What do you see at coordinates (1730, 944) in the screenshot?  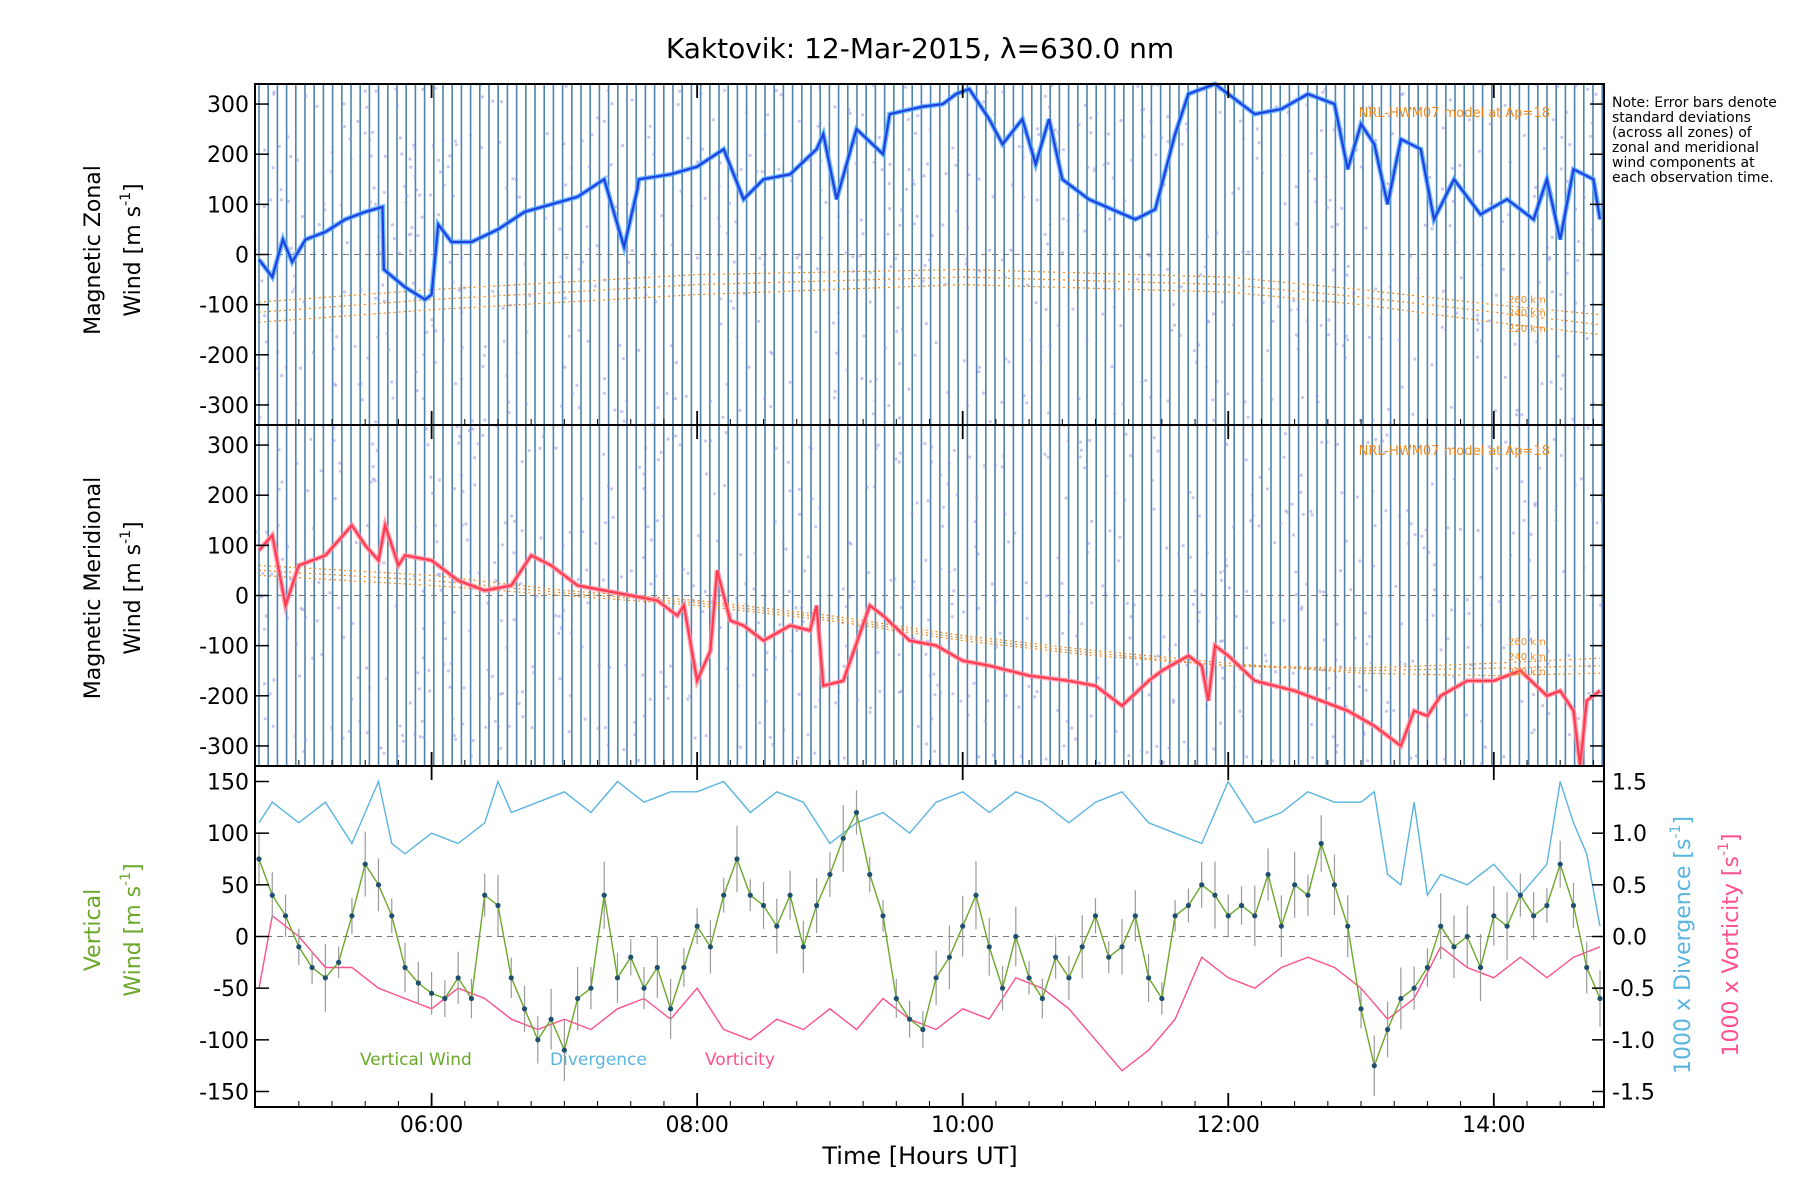 I see `vorticity-axis-label: 1000 x Vorticity [s-1]` at bounding box center [1730, 944].